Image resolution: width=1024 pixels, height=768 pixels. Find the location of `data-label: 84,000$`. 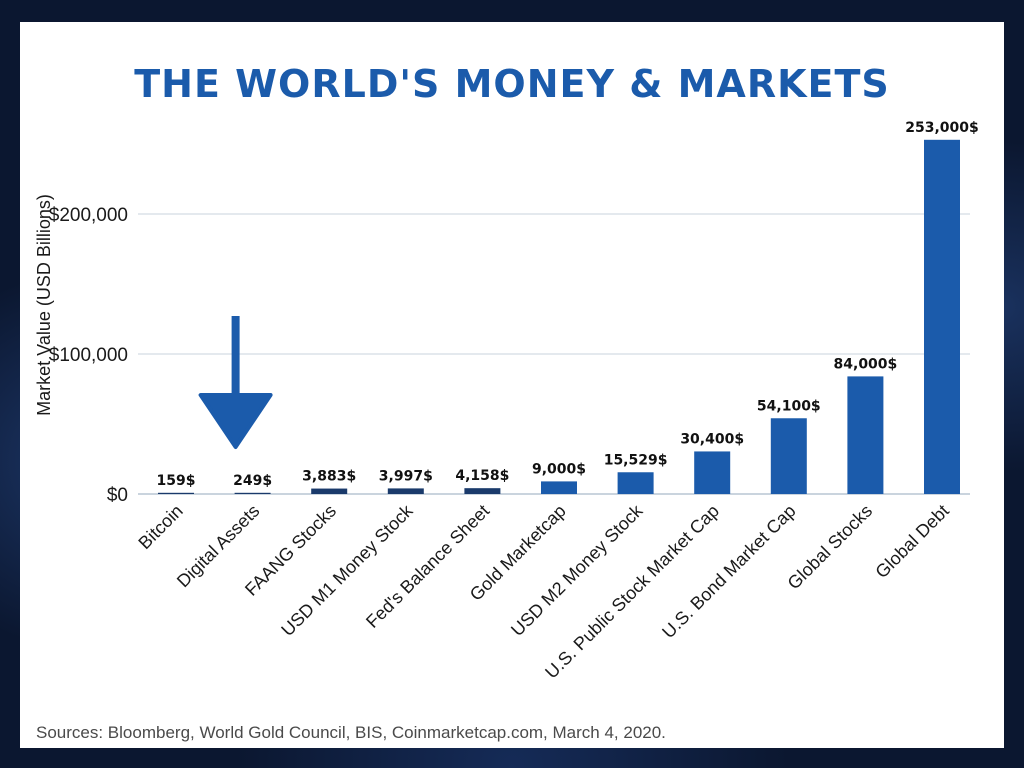

data-label: 84,000$ is located at coordinates (866, 364).